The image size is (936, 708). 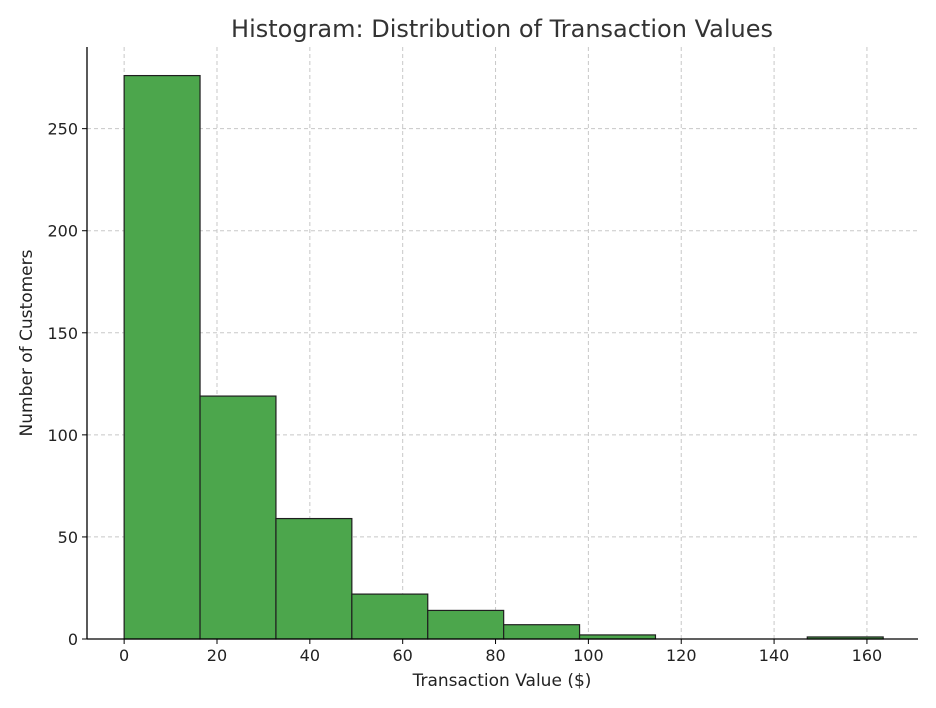 What do you see at coordinates (867, 655) in the screenshot?
I see `x-tick-label: 160` at bounding box center [867, 655].